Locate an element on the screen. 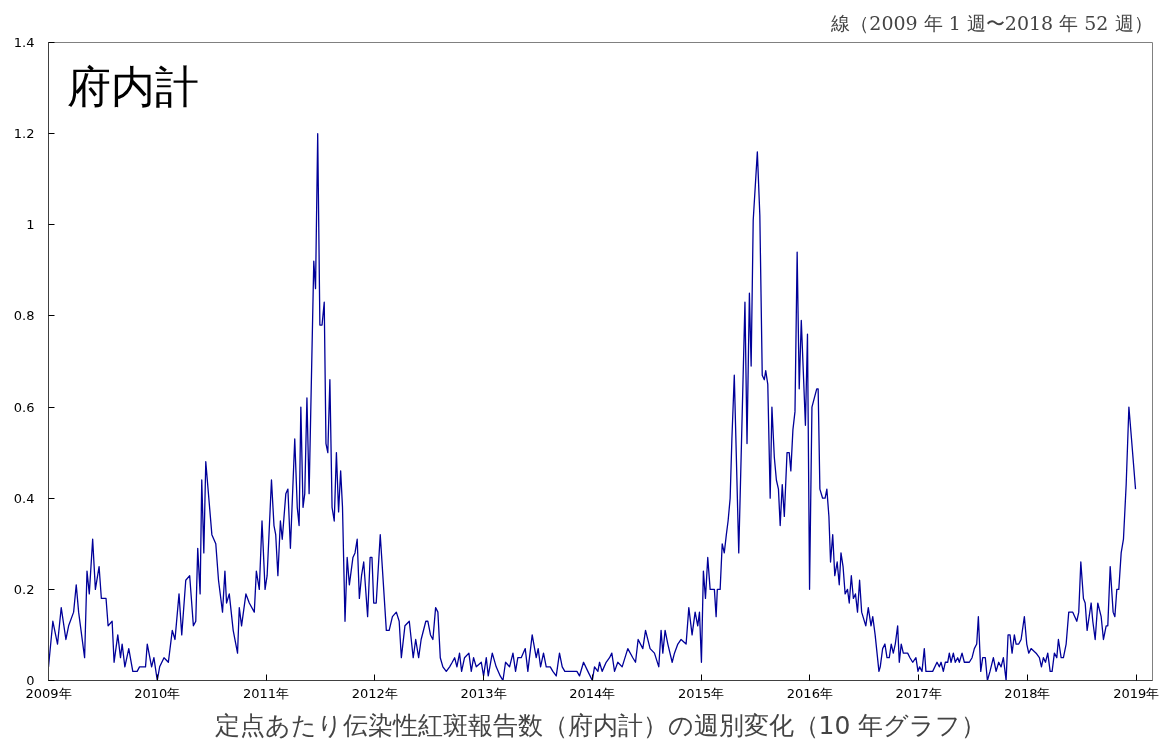 This screenshot has width=1170, height=744. y-tick-label: 0.8 is located at coordinates (24, 316).